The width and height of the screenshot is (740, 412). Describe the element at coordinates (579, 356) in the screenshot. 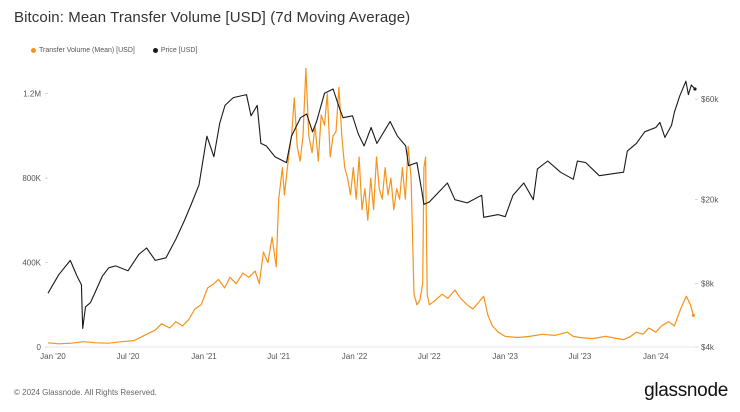

I see `x-tick-label: Jul '23` at that location.